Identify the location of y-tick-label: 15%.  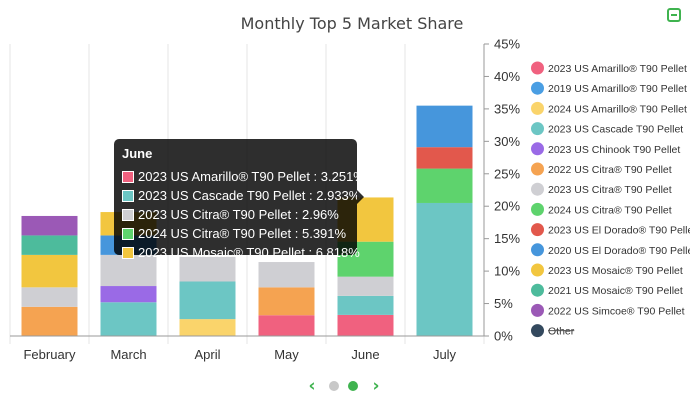
(507, 238).